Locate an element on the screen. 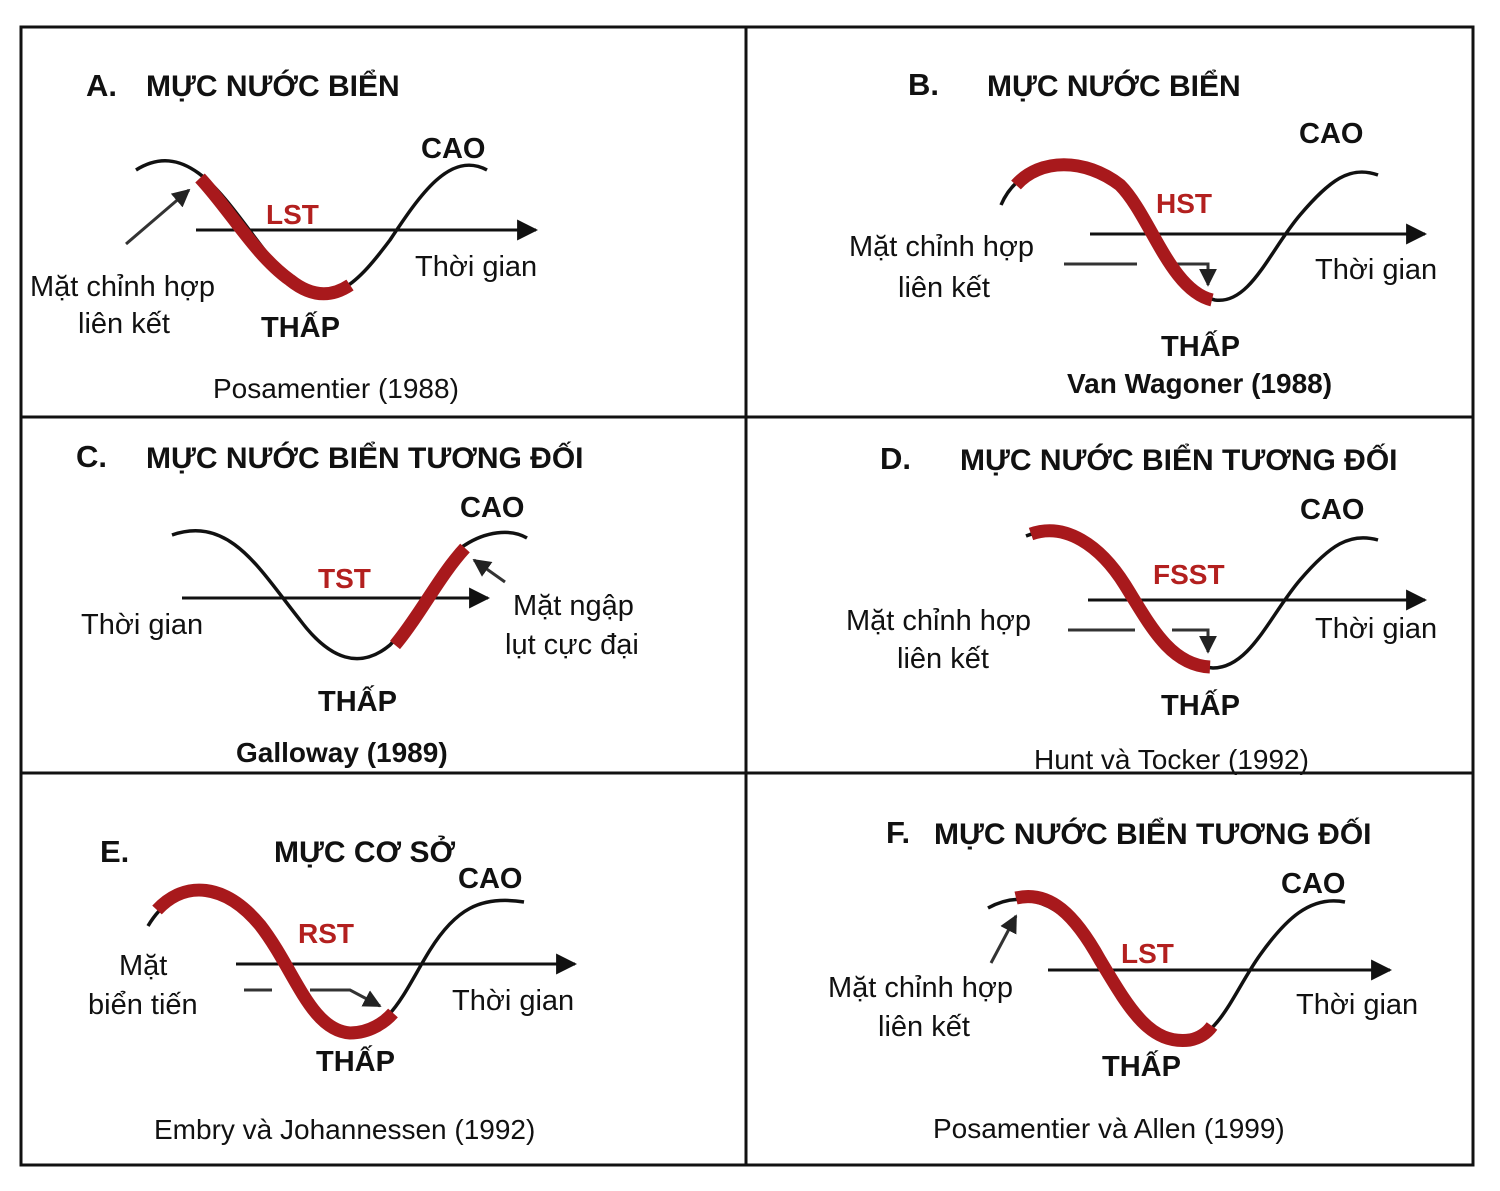 This screenshot has width=1500, height=1191. panel-heading: MỰC CƠ SỞ is located at coordinates (364, 852).